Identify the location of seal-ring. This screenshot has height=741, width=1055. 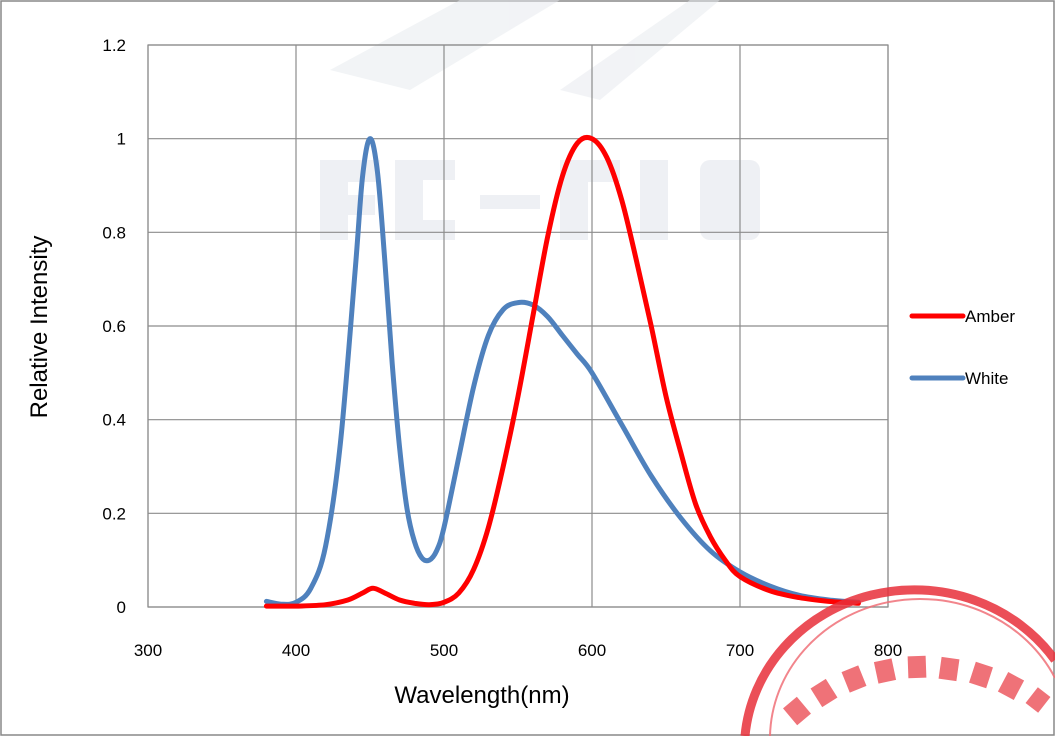
(897, 661).